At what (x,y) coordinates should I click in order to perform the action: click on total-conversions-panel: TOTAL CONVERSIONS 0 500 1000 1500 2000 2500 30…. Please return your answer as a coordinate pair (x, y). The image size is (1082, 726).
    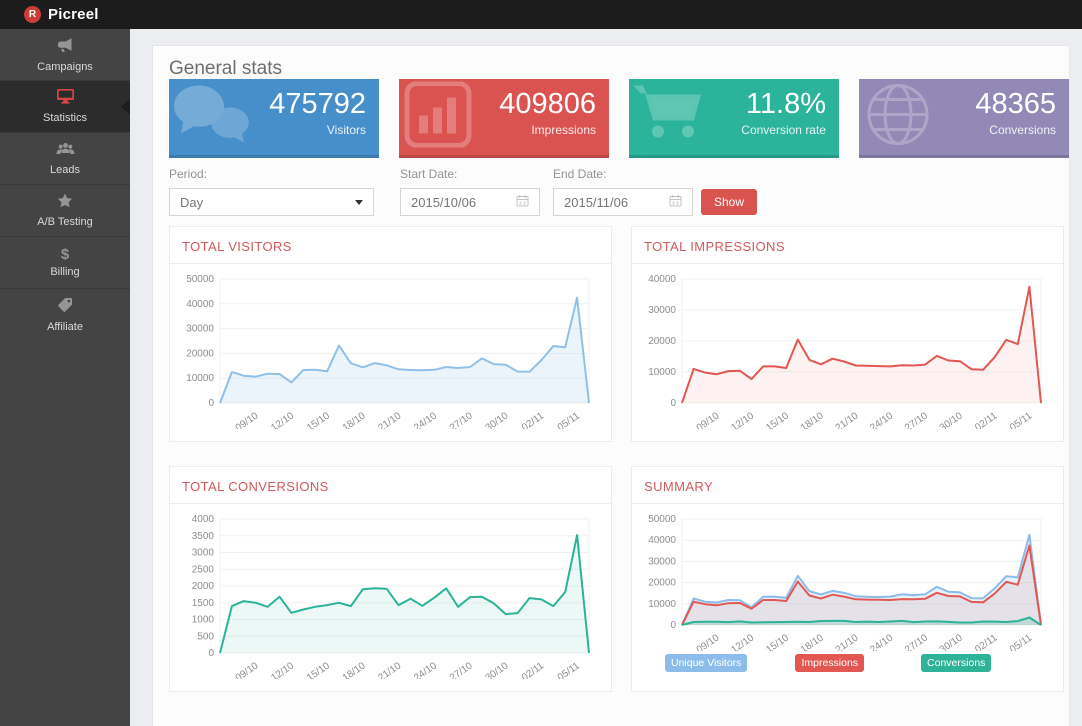
    Looking at the image, I should click on (390, 579).